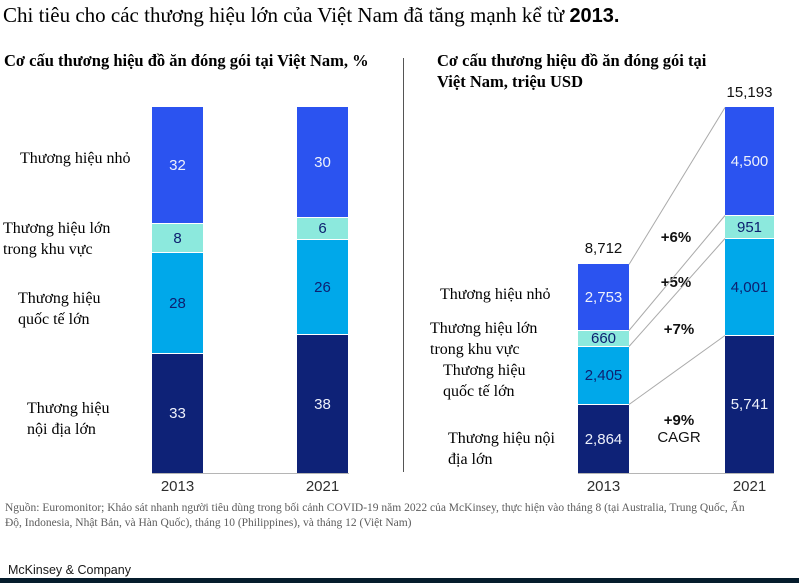 The height and width of the screenshot is (583, 799). What do you see at coordinates (572, 60) in the screenshot?
I see `chart-subtitle-line: Cơ cấu thương hiệu đồ ăn đóng gói tại` at bounding box center [572, 60].